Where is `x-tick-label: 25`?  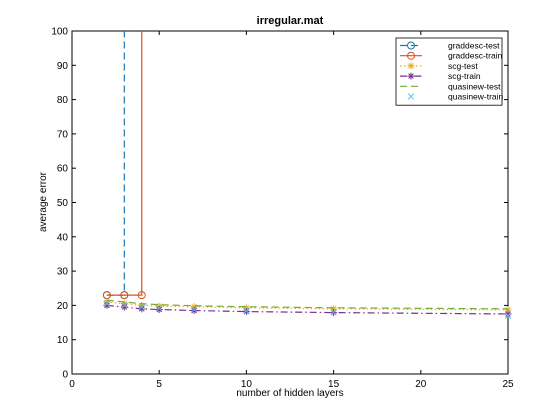 x-tick-label: 25 is located at coordinates (508, 384).